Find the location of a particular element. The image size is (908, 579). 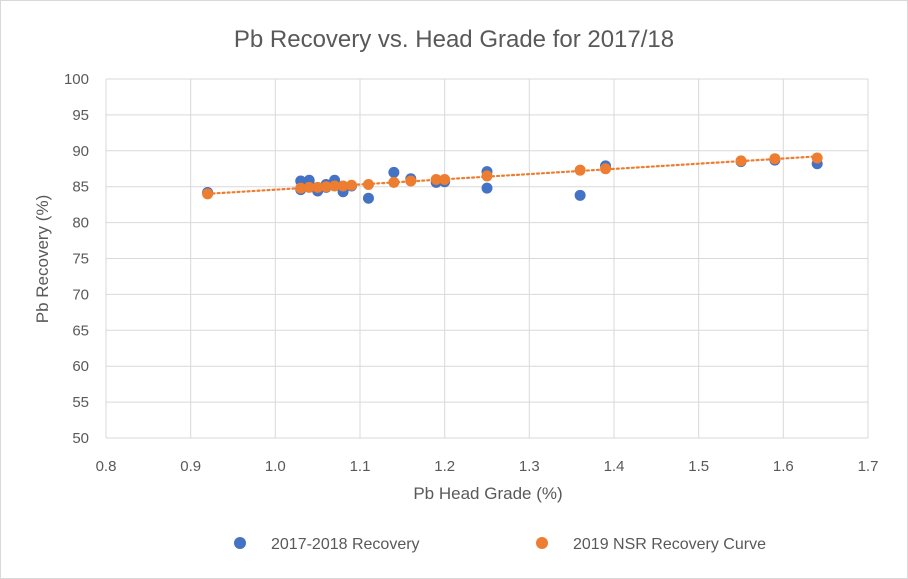

y-tick-label: 85 is located at coordinates (80, 187).